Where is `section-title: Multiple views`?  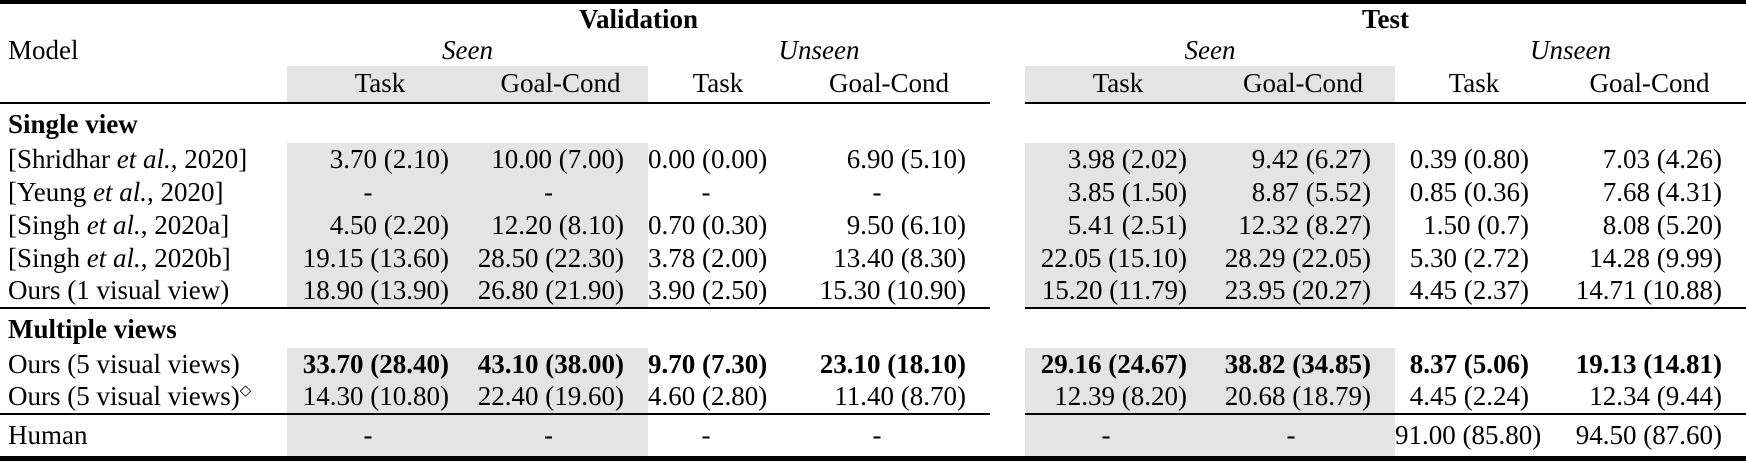
section-title: Multiple views is located at coordinates (92, 328).